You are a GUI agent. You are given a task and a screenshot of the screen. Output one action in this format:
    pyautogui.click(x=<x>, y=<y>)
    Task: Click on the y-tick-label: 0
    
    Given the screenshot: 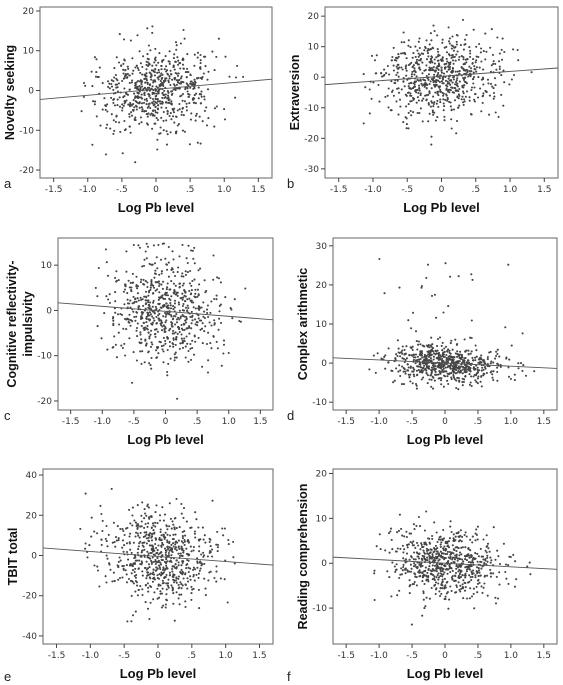 What is the action you would take?
    pyautogui.click(x=316, y=78)
    